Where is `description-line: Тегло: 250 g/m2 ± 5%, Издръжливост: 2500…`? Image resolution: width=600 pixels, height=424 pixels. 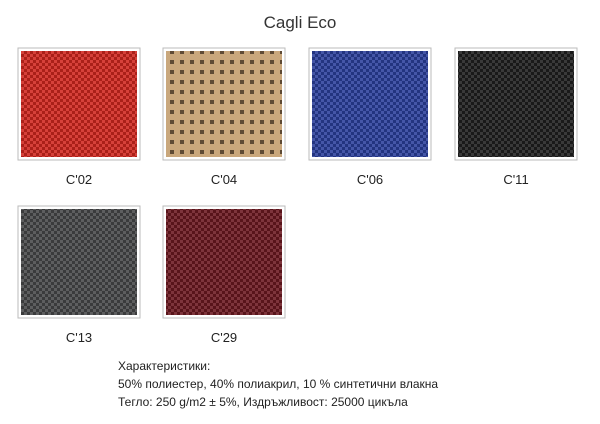 description-line: Тегло: 250 g/m2 ± 5%, Издръжливост: 2500… is located at coordinates (263, 402).